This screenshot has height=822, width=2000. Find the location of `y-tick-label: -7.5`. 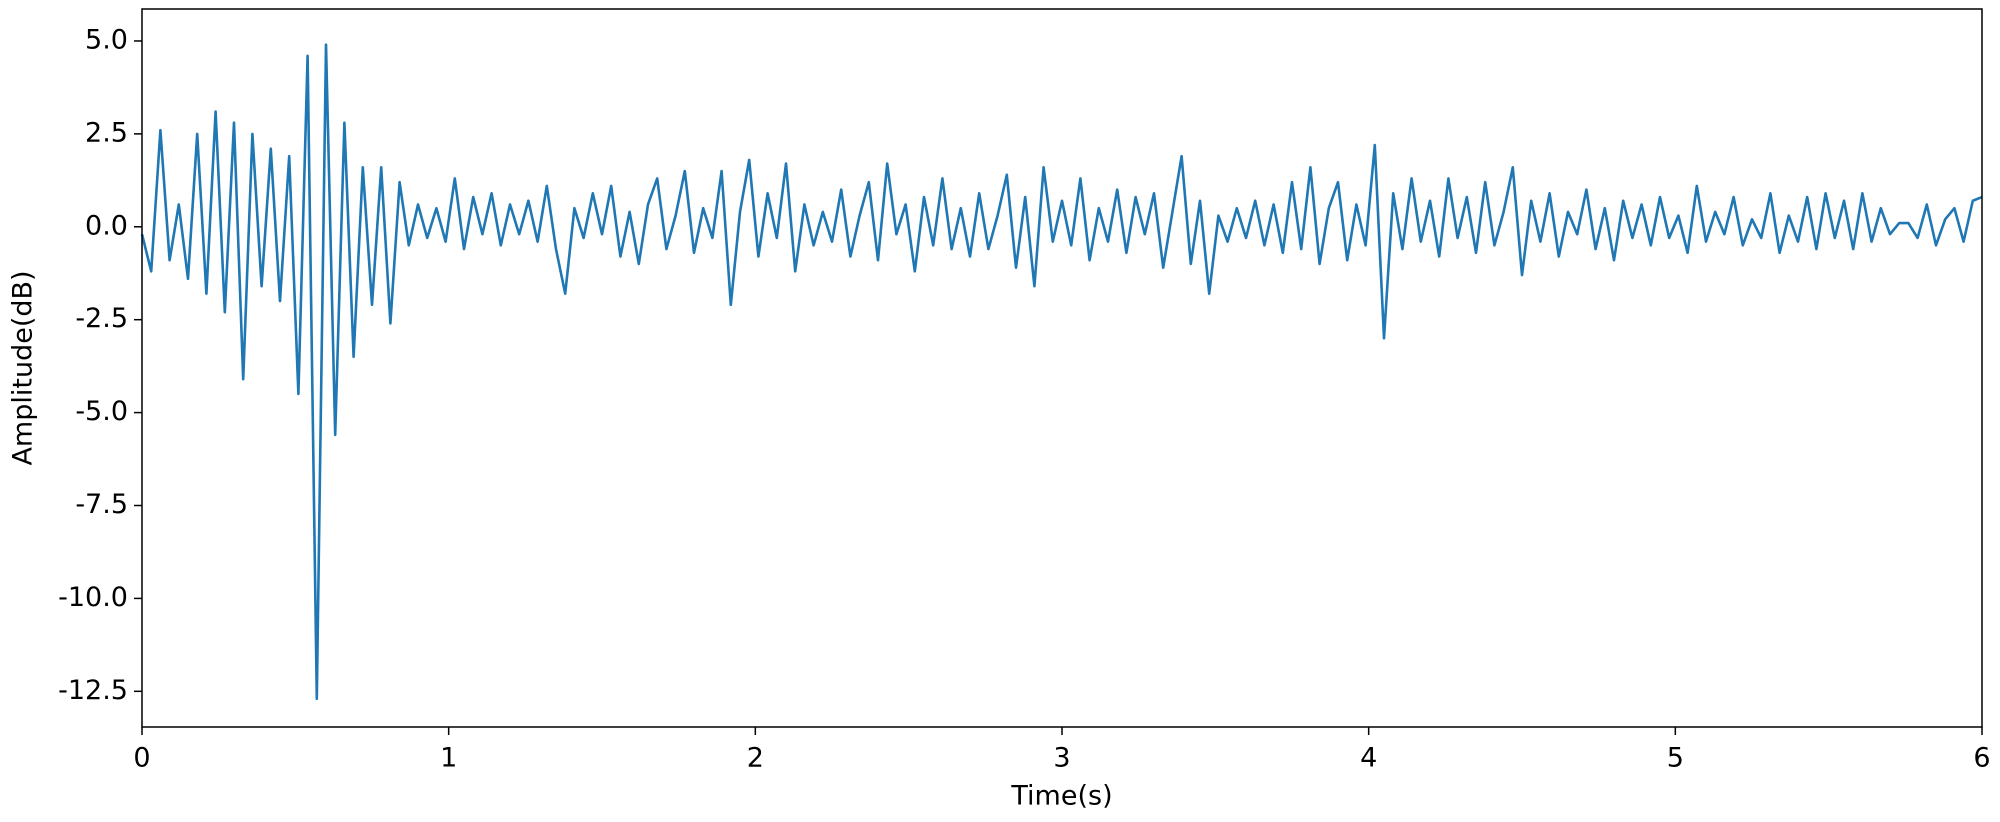

y-tick-label: -7.5 is located at coordinates (101, 504).